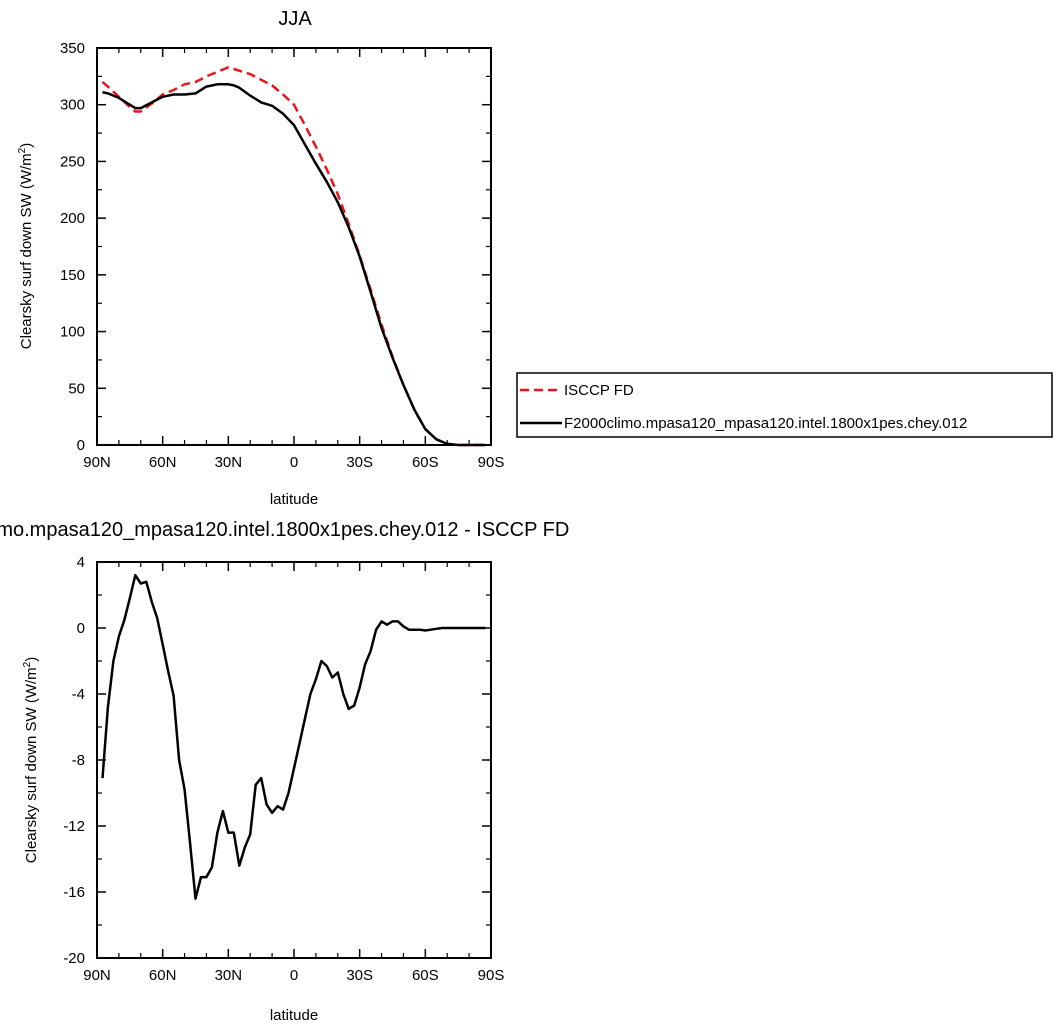  What do you see at coordinates (72, 218) in the screenshot?
I see `top-ytick-label: 200` at bounding box center [72, 218].